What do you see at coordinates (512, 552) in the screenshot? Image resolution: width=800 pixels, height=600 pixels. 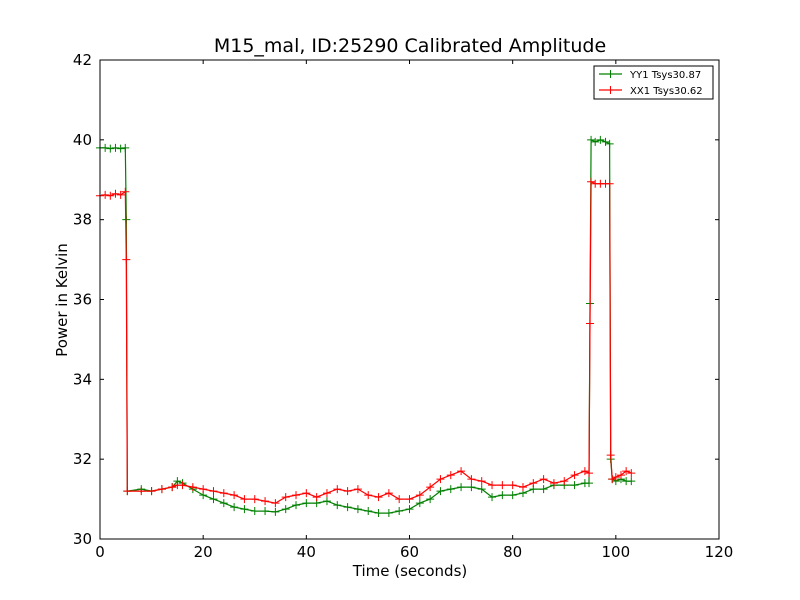 I see `x-tick-label: 80` at bounding box center [512, 552].